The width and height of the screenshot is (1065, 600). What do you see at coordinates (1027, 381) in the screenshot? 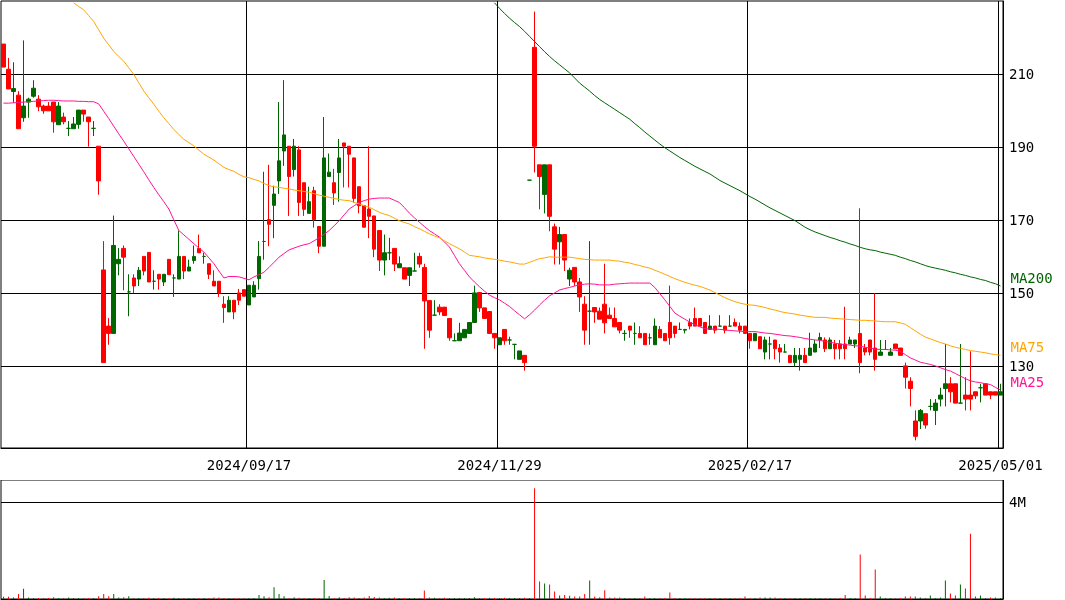
I see `series-label: MA25` at bounding box center [1027, 381].